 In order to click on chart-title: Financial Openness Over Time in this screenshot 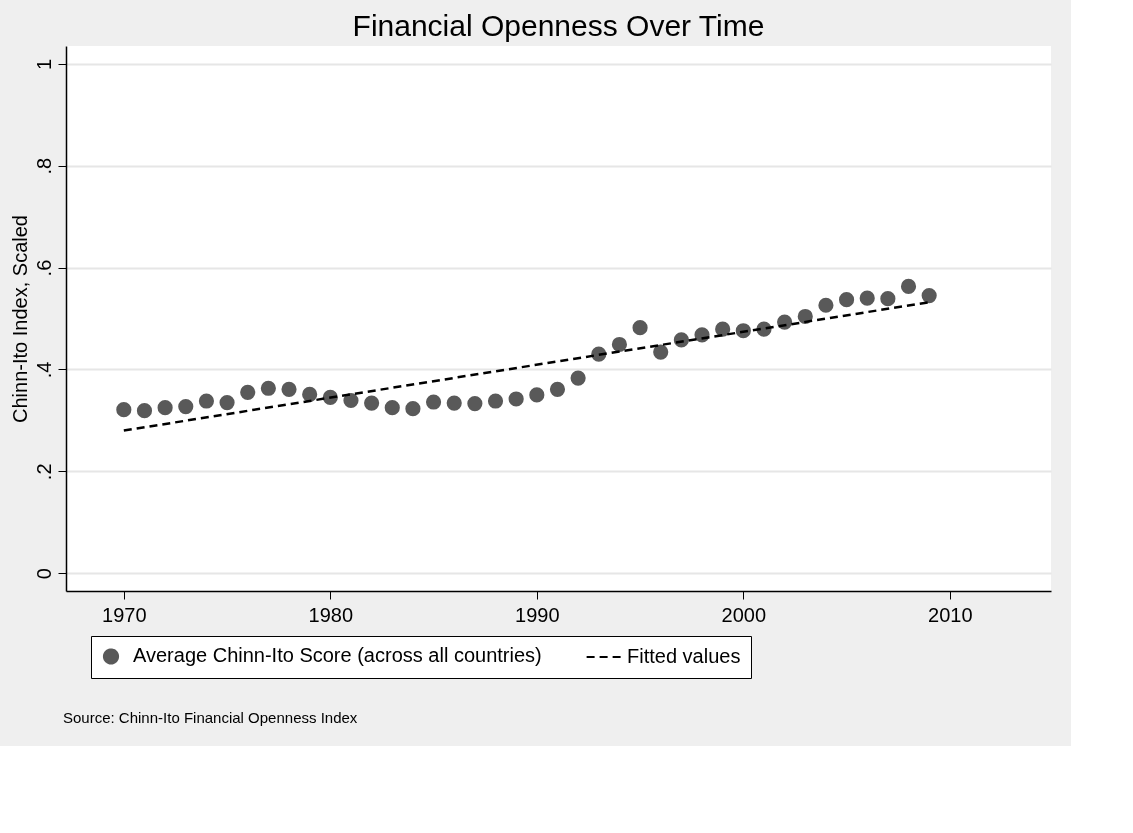, I will do `click(558, 25)`.